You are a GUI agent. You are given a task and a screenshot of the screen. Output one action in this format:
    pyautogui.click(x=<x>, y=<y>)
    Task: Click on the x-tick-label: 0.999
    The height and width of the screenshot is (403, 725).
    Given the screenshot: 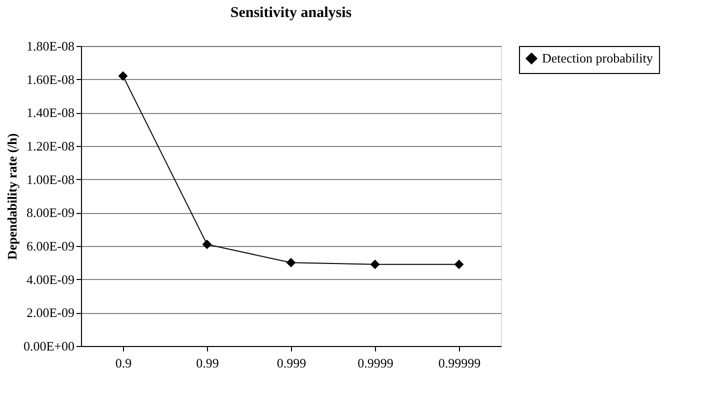 What is the action you would take?
    pyautogui.click(x=291, y=363)
    